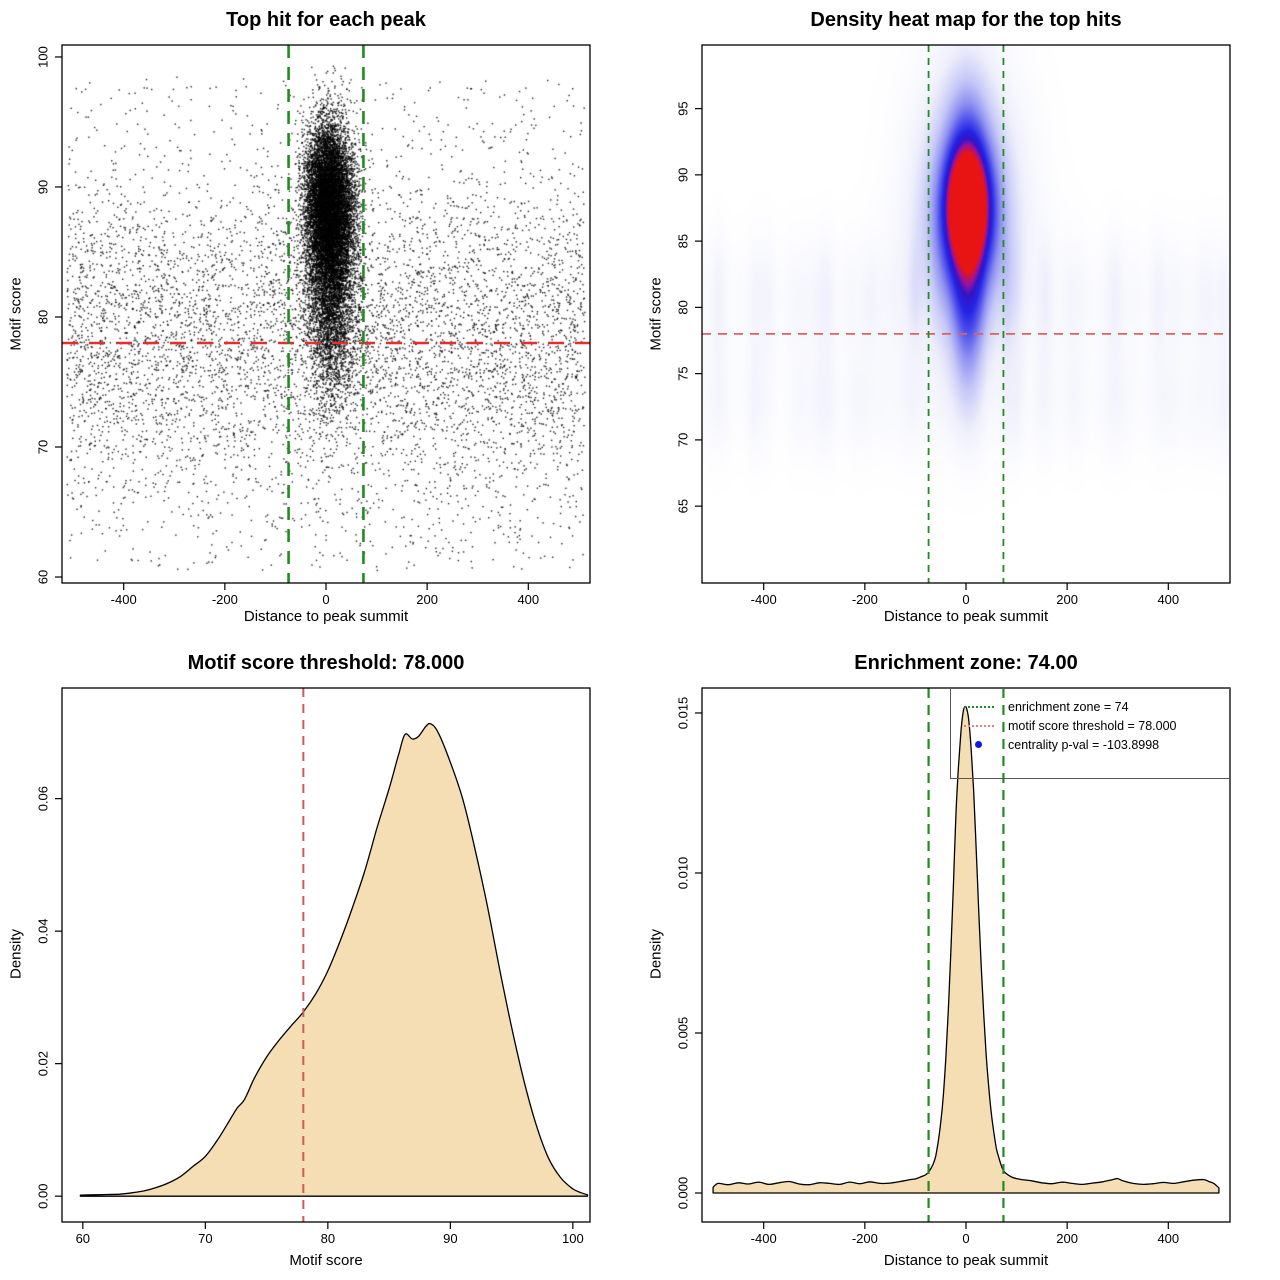 This screenshot has height=1280, width=1280. Describe the element at coordinates (979, 725) in the screenshot. I see `legend-dotted-line-red-icon` at that location.